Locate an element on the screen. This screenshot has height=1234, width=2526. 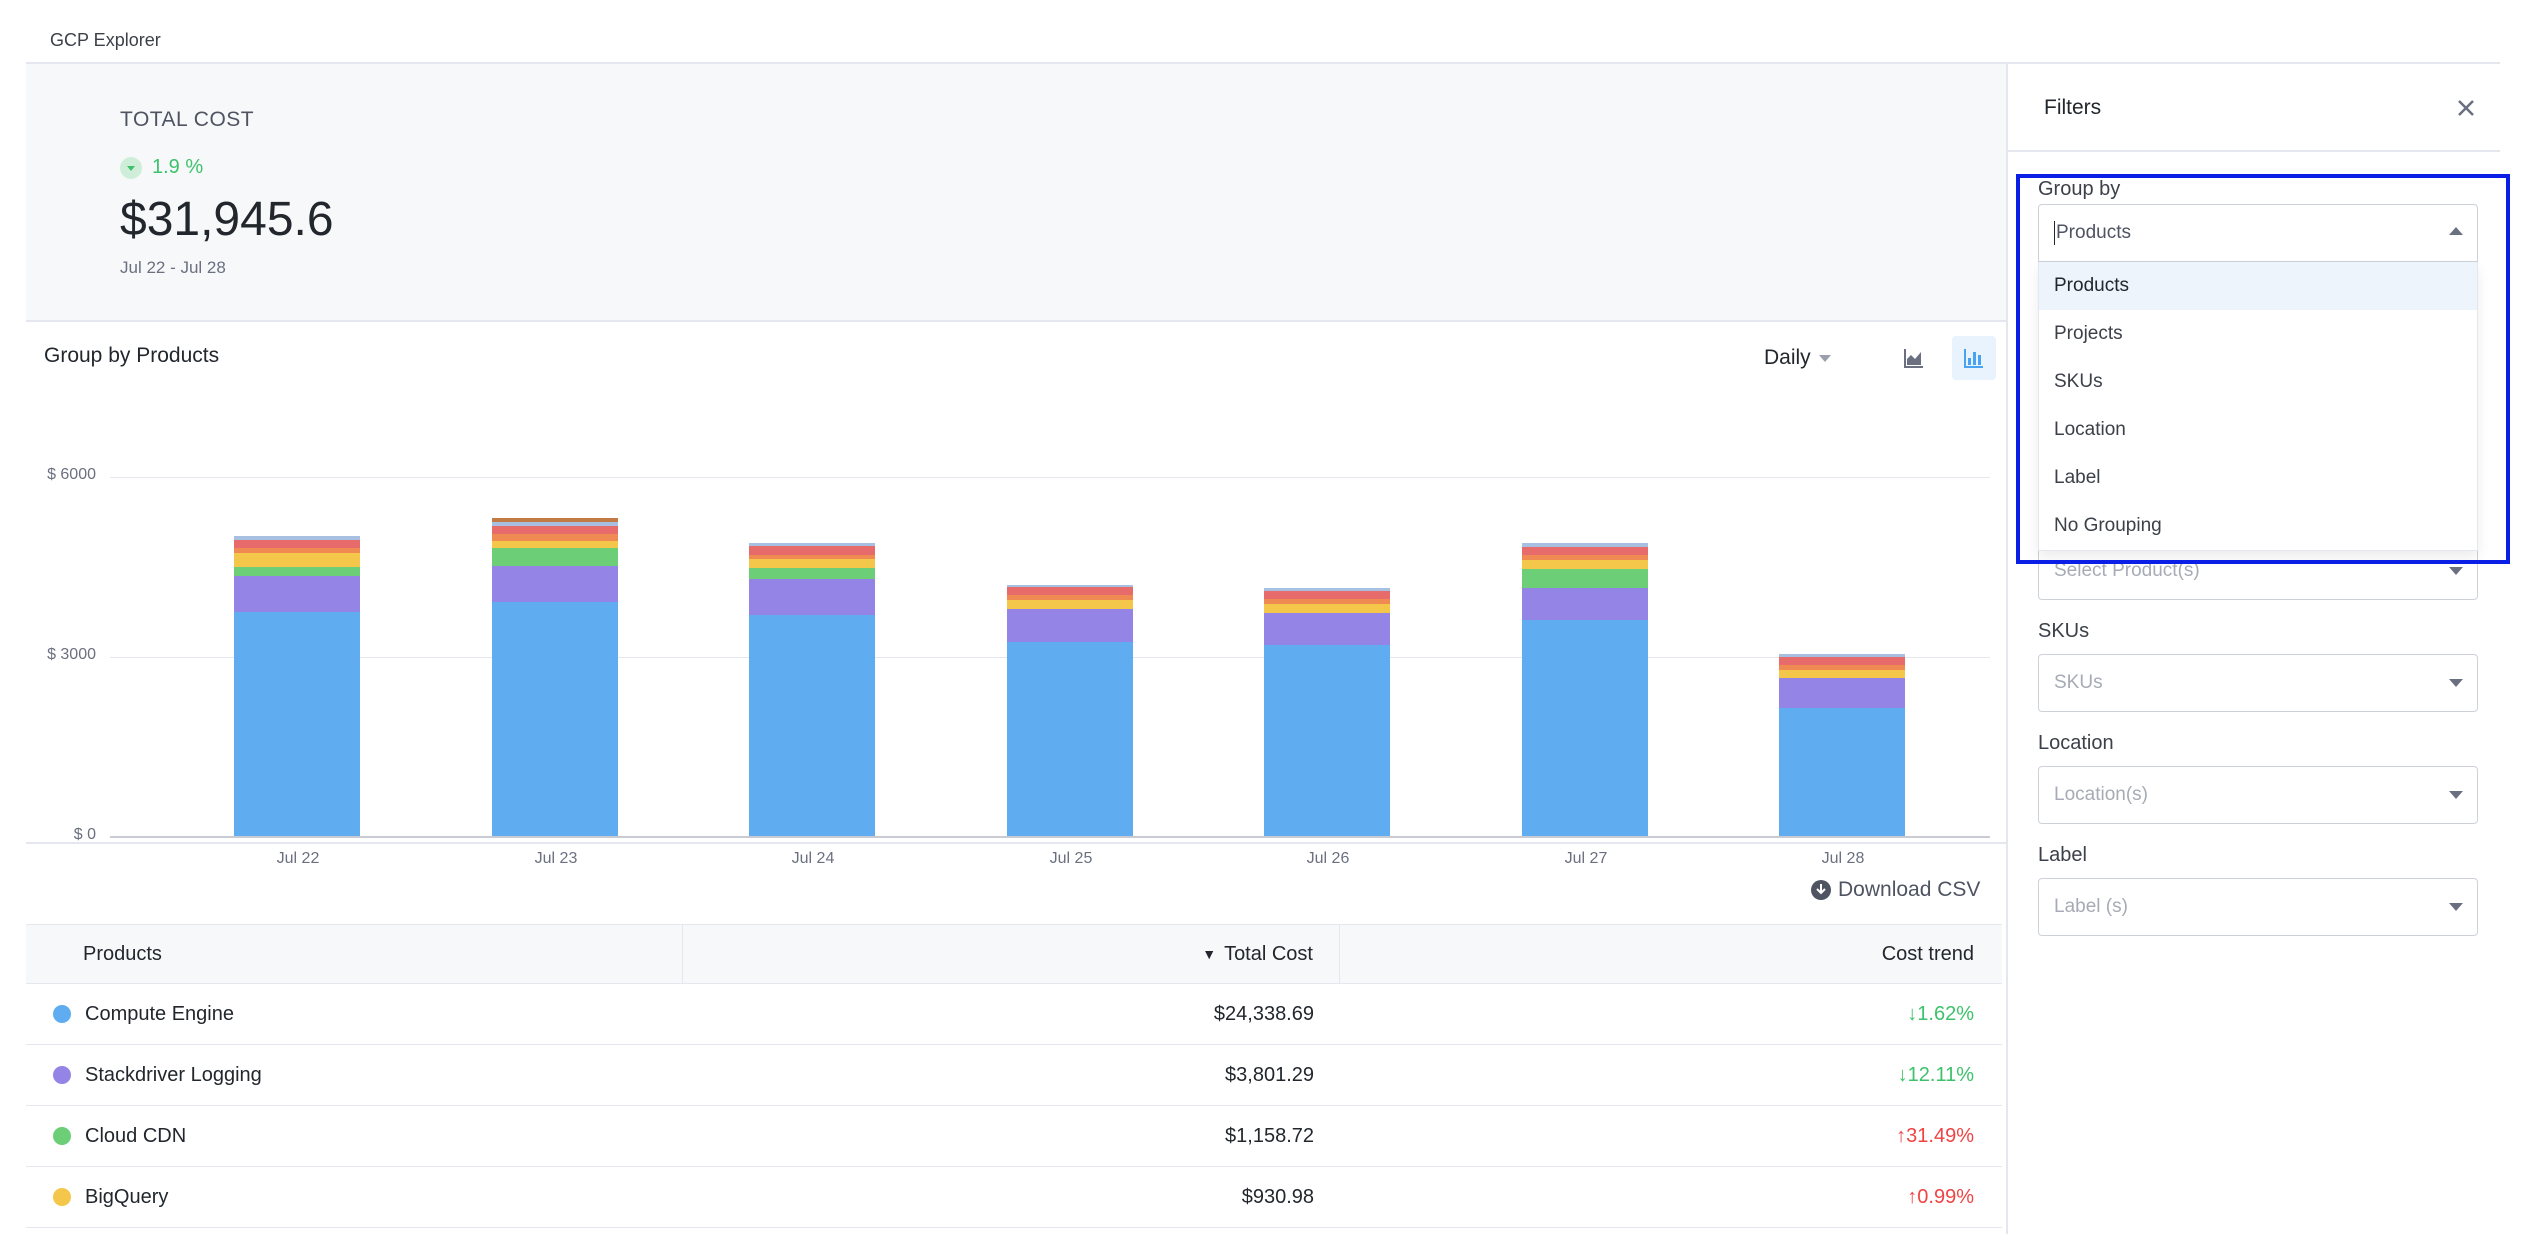
chevron-up-icon is located at coordinates (2456, 231).